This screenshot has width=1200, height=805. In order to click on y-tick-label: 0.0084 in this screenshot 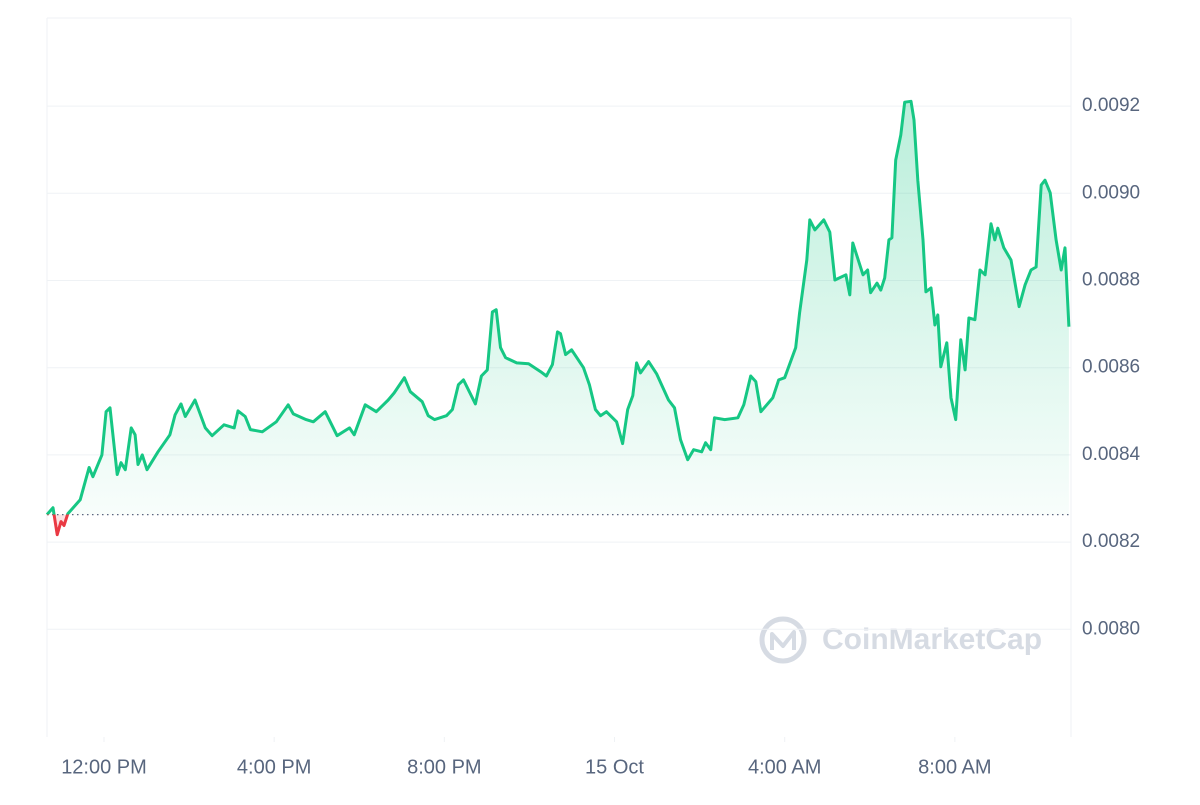, I will do `click(1111, 454)`.